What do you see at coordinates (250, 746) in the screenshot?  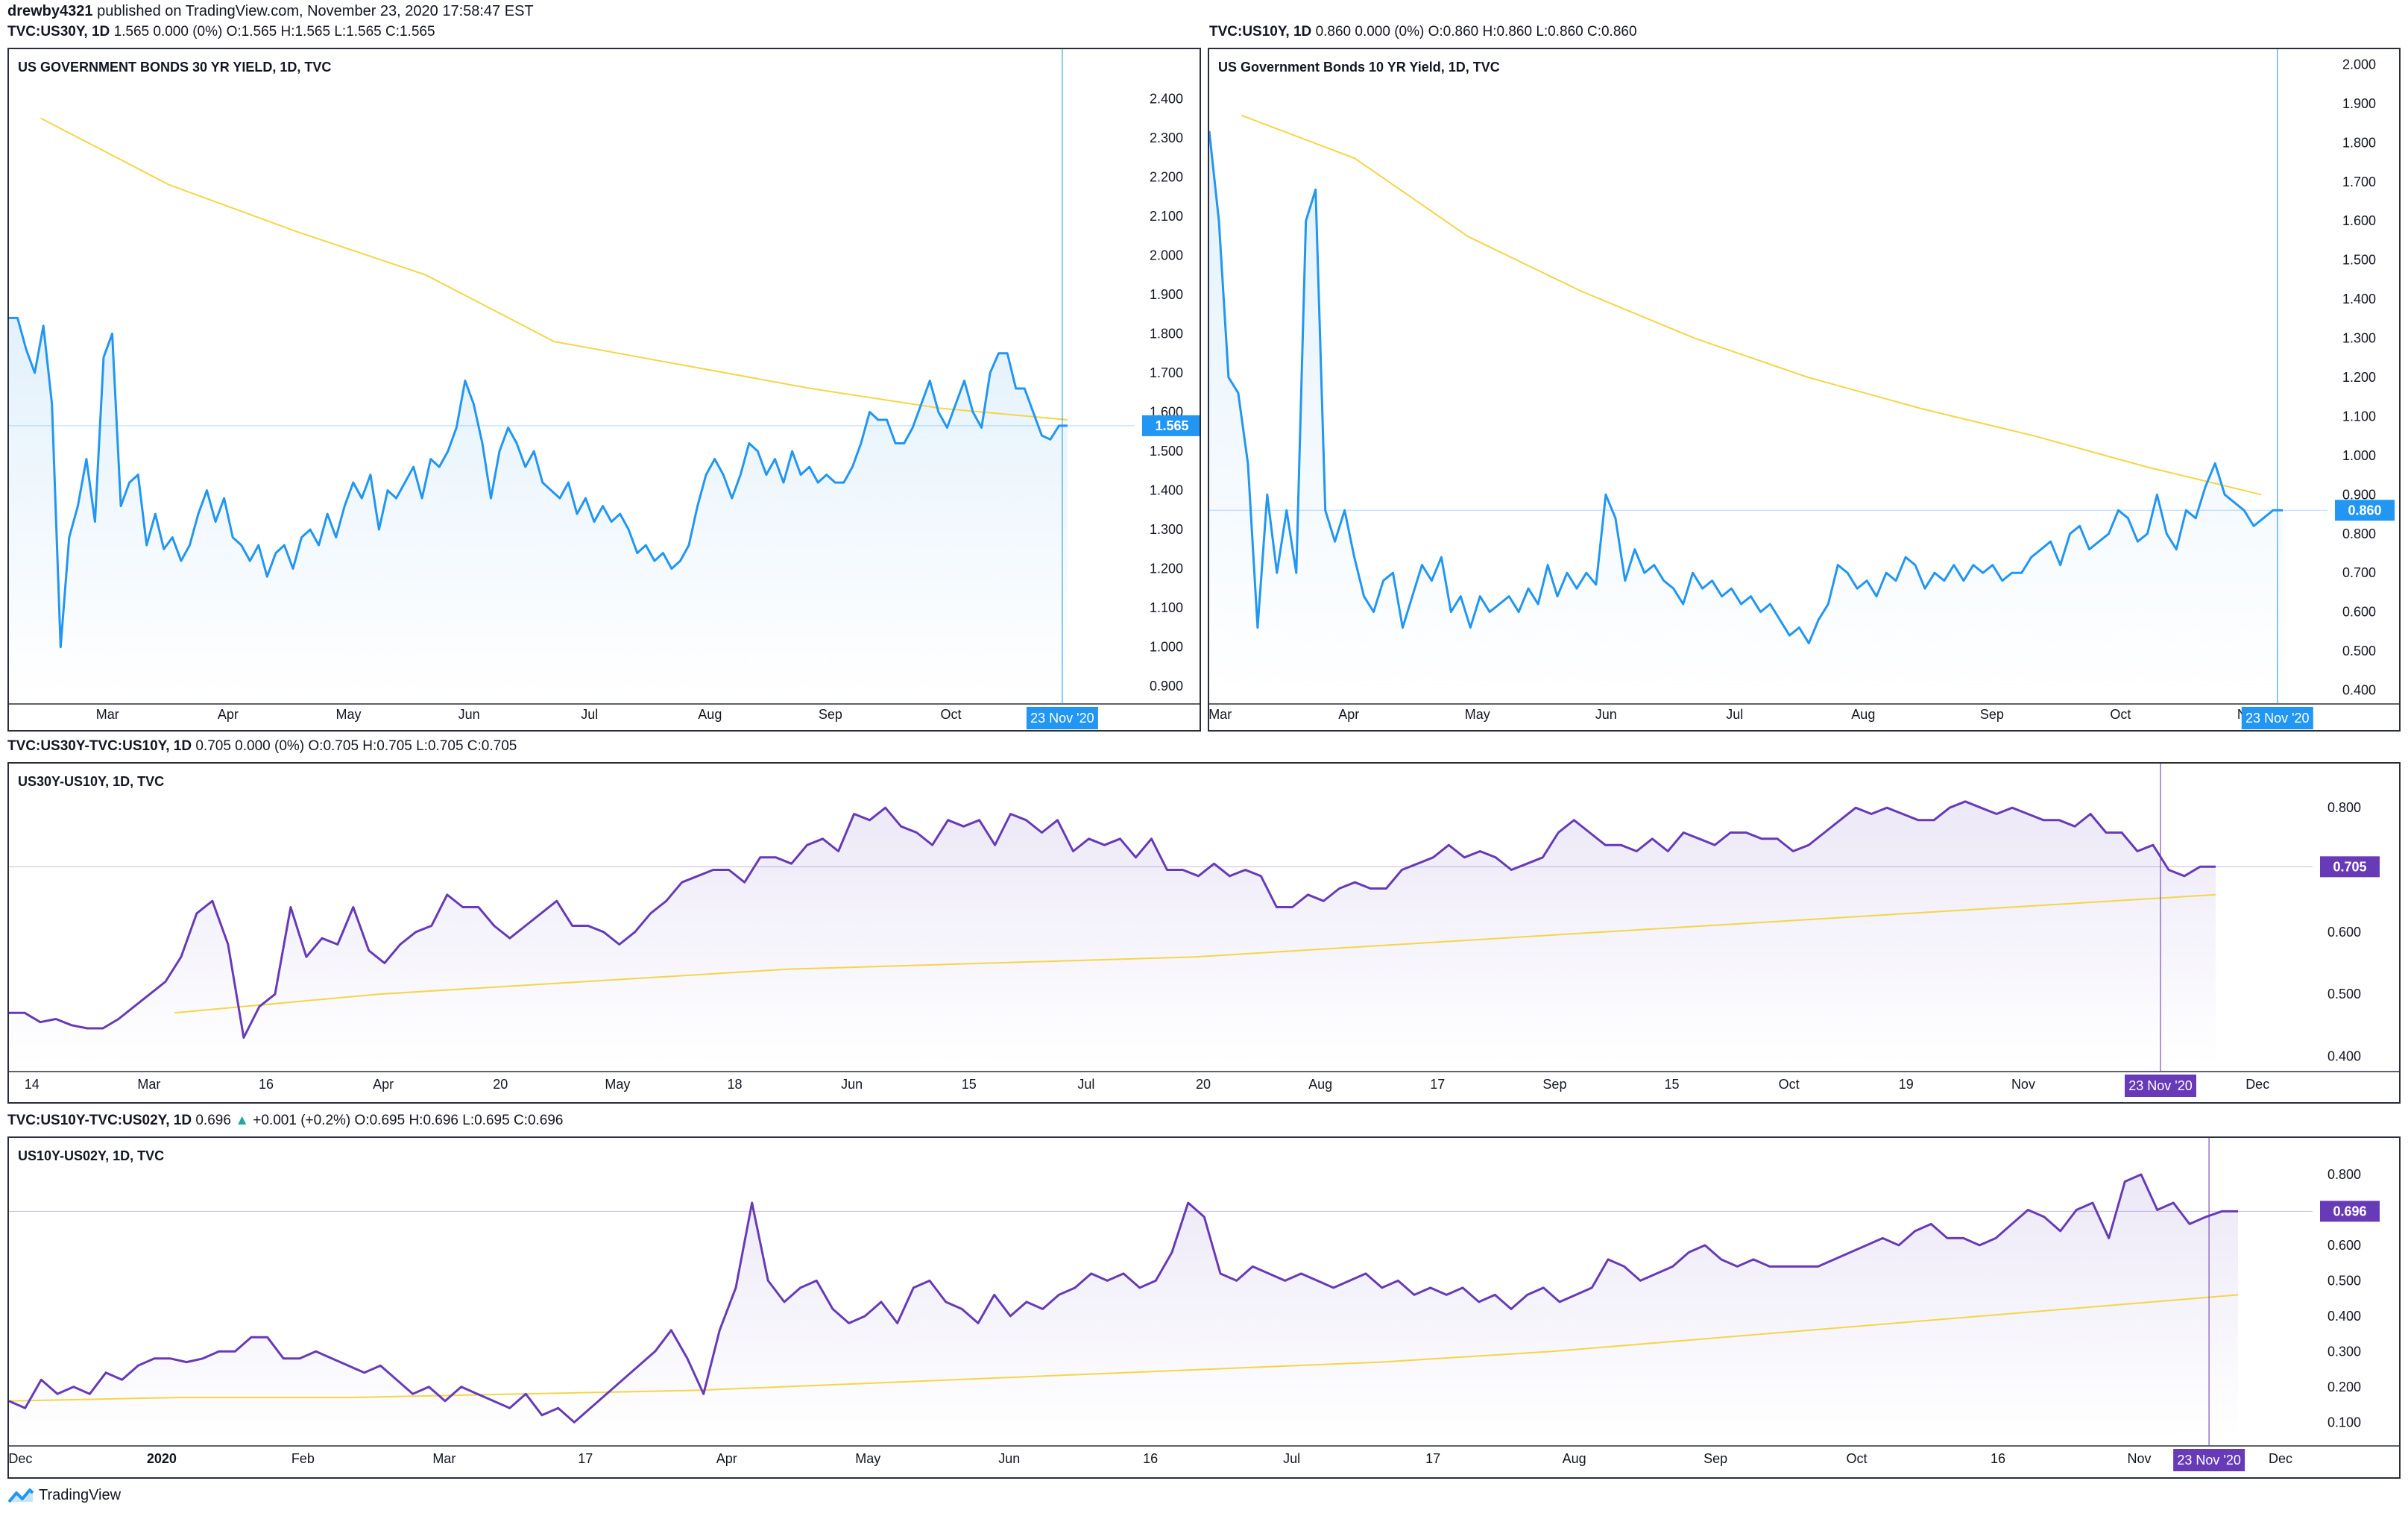 I see `symbol-values: 0.705 0.000 (0%)` at bounding box center [250, 746].